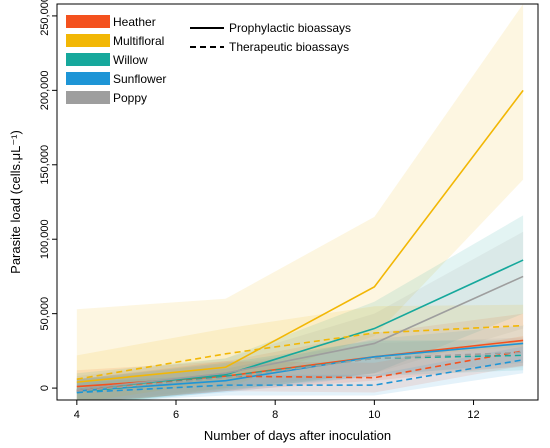 The height and width of the screenshot is (448, 550). Describe the element at coordinates (138, 41) in the screenshot. I see `legend-label-multifloral: Multifloral` at that location.